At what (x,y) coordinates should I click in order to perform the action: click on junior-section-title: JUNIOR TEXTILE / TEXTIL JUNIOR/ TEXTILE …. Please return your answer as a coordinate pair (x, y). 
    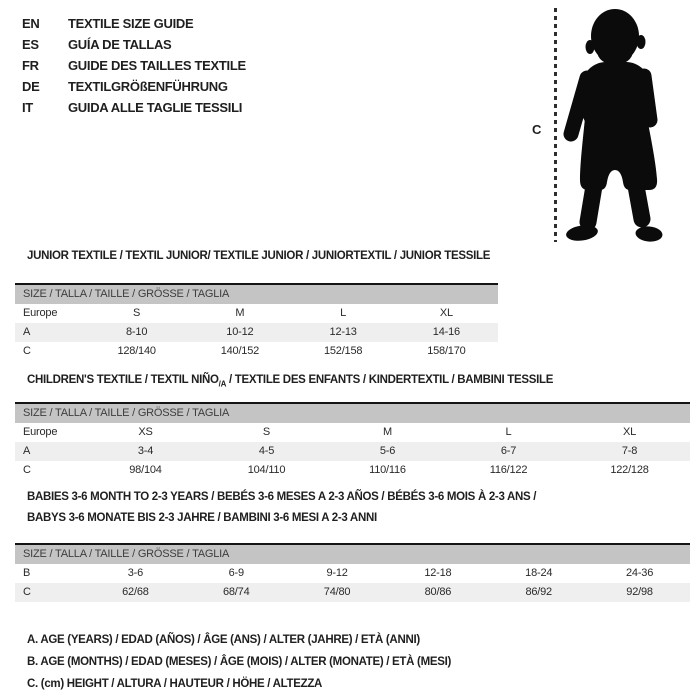
    Looking at the image, I should click on (258, 256).